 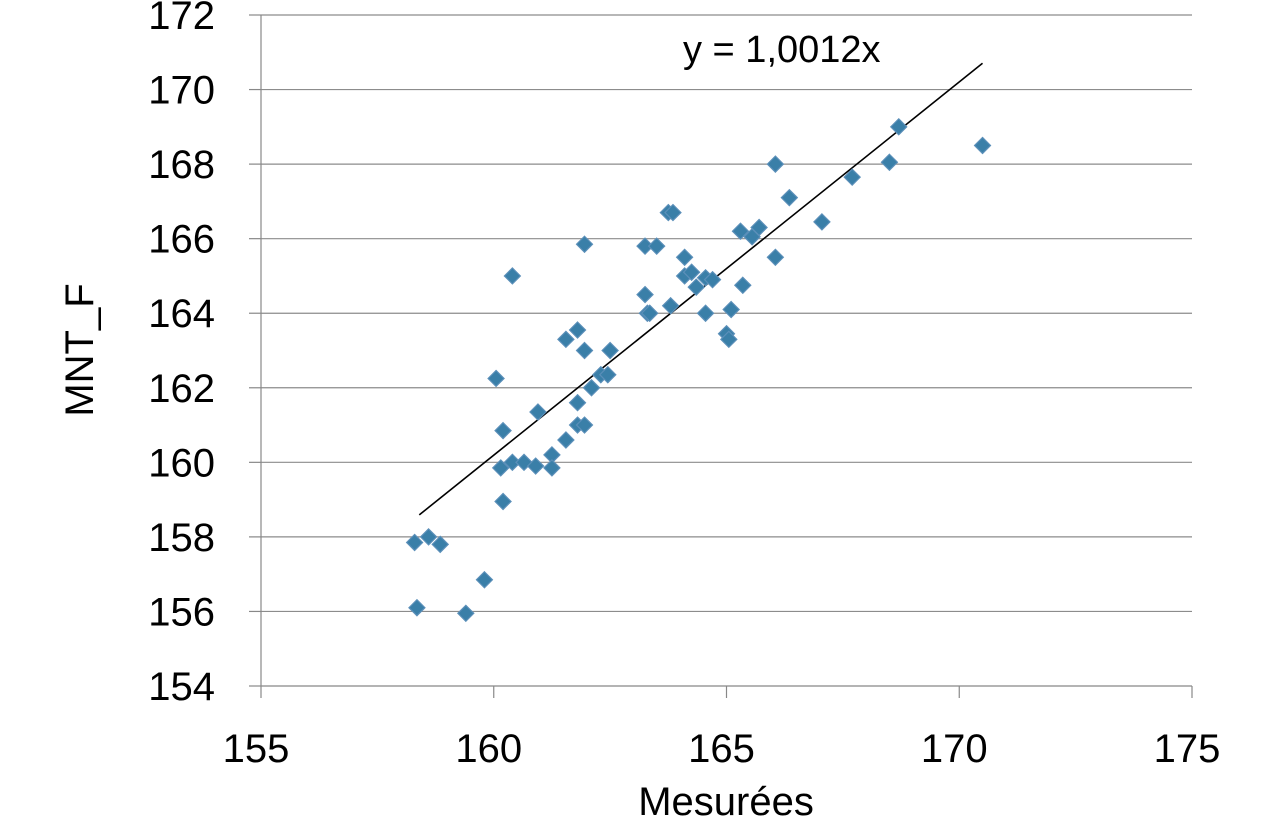 I want to click on x-tick-label: 160, so click(x=488, y=749).